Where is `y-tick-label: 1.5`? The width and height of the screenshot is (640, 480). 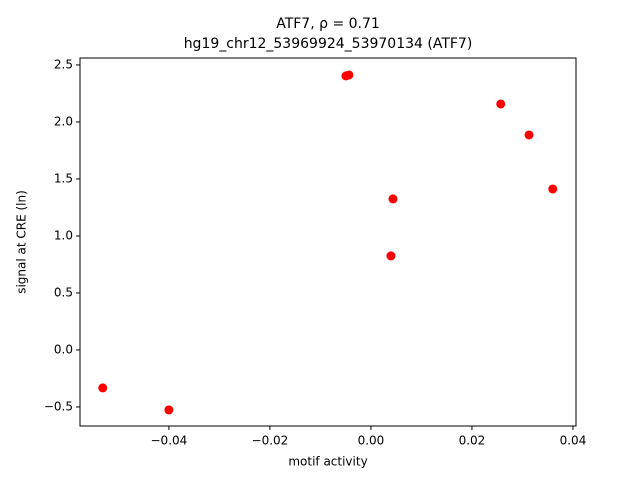
y-tick-label: 1.5 is located at coordinates (63, 178).